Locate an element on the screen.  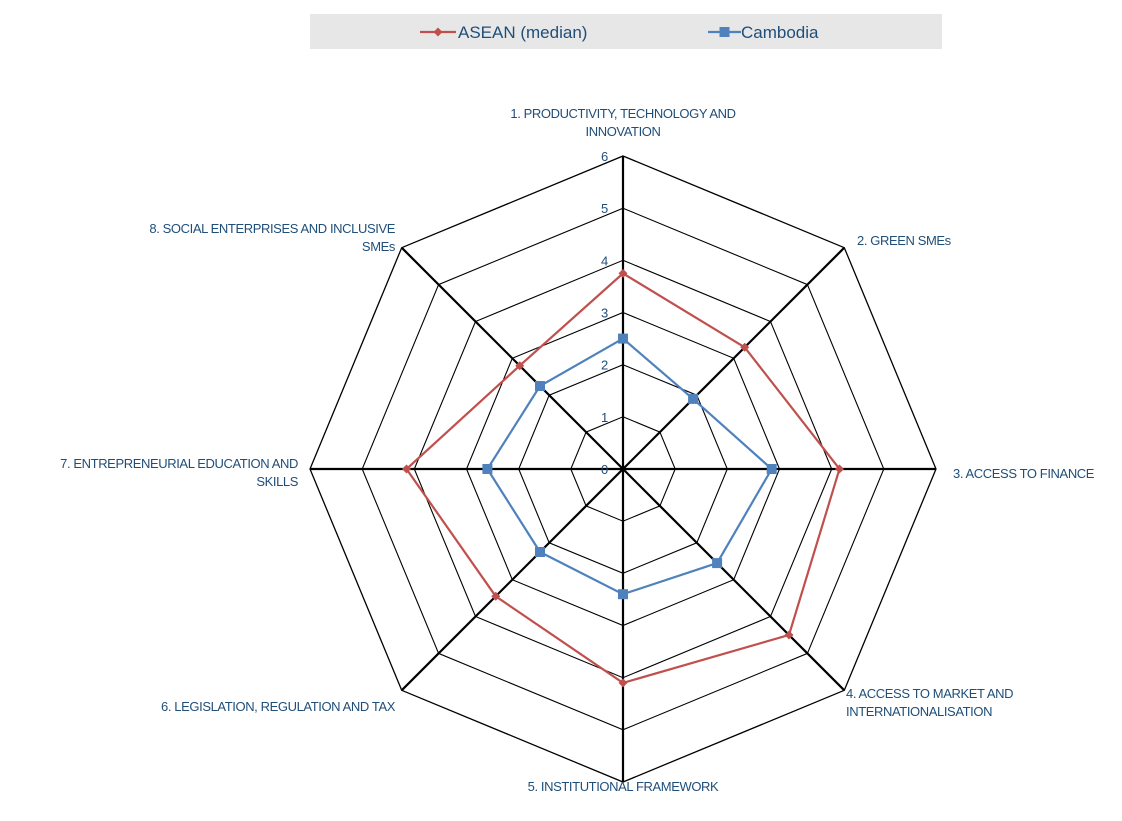
legend-background is located at coordinates (626, 31).